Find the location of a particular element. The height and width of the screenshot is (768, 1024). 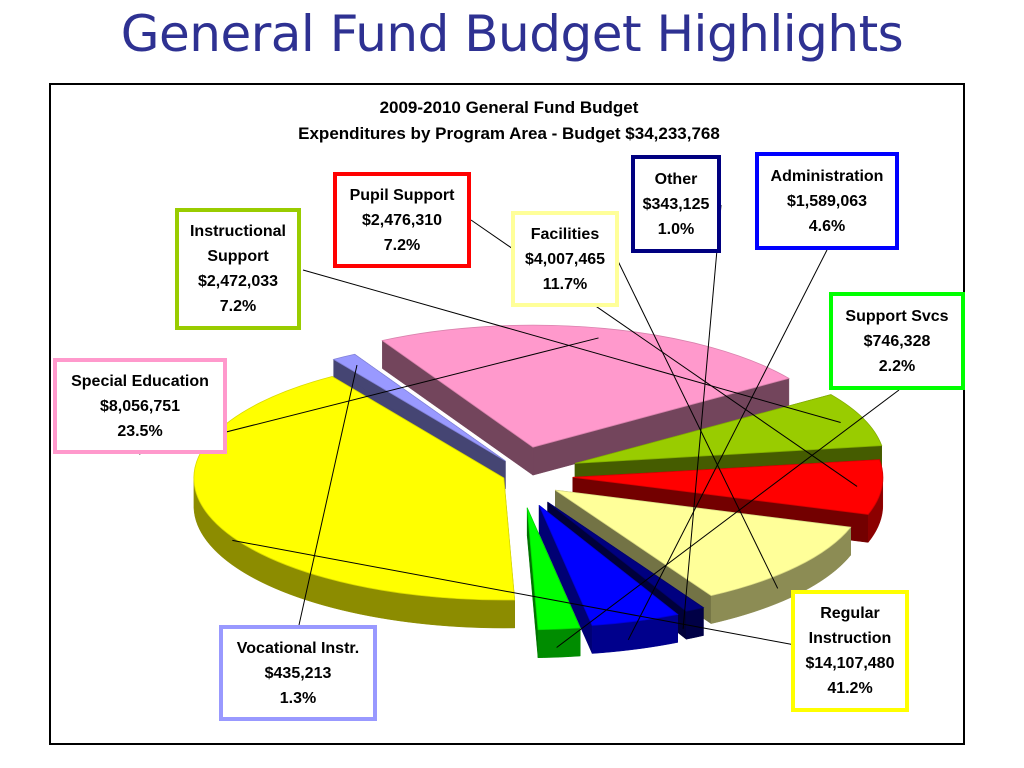

pie-slice-special-education is located at coordinates (585, 400).